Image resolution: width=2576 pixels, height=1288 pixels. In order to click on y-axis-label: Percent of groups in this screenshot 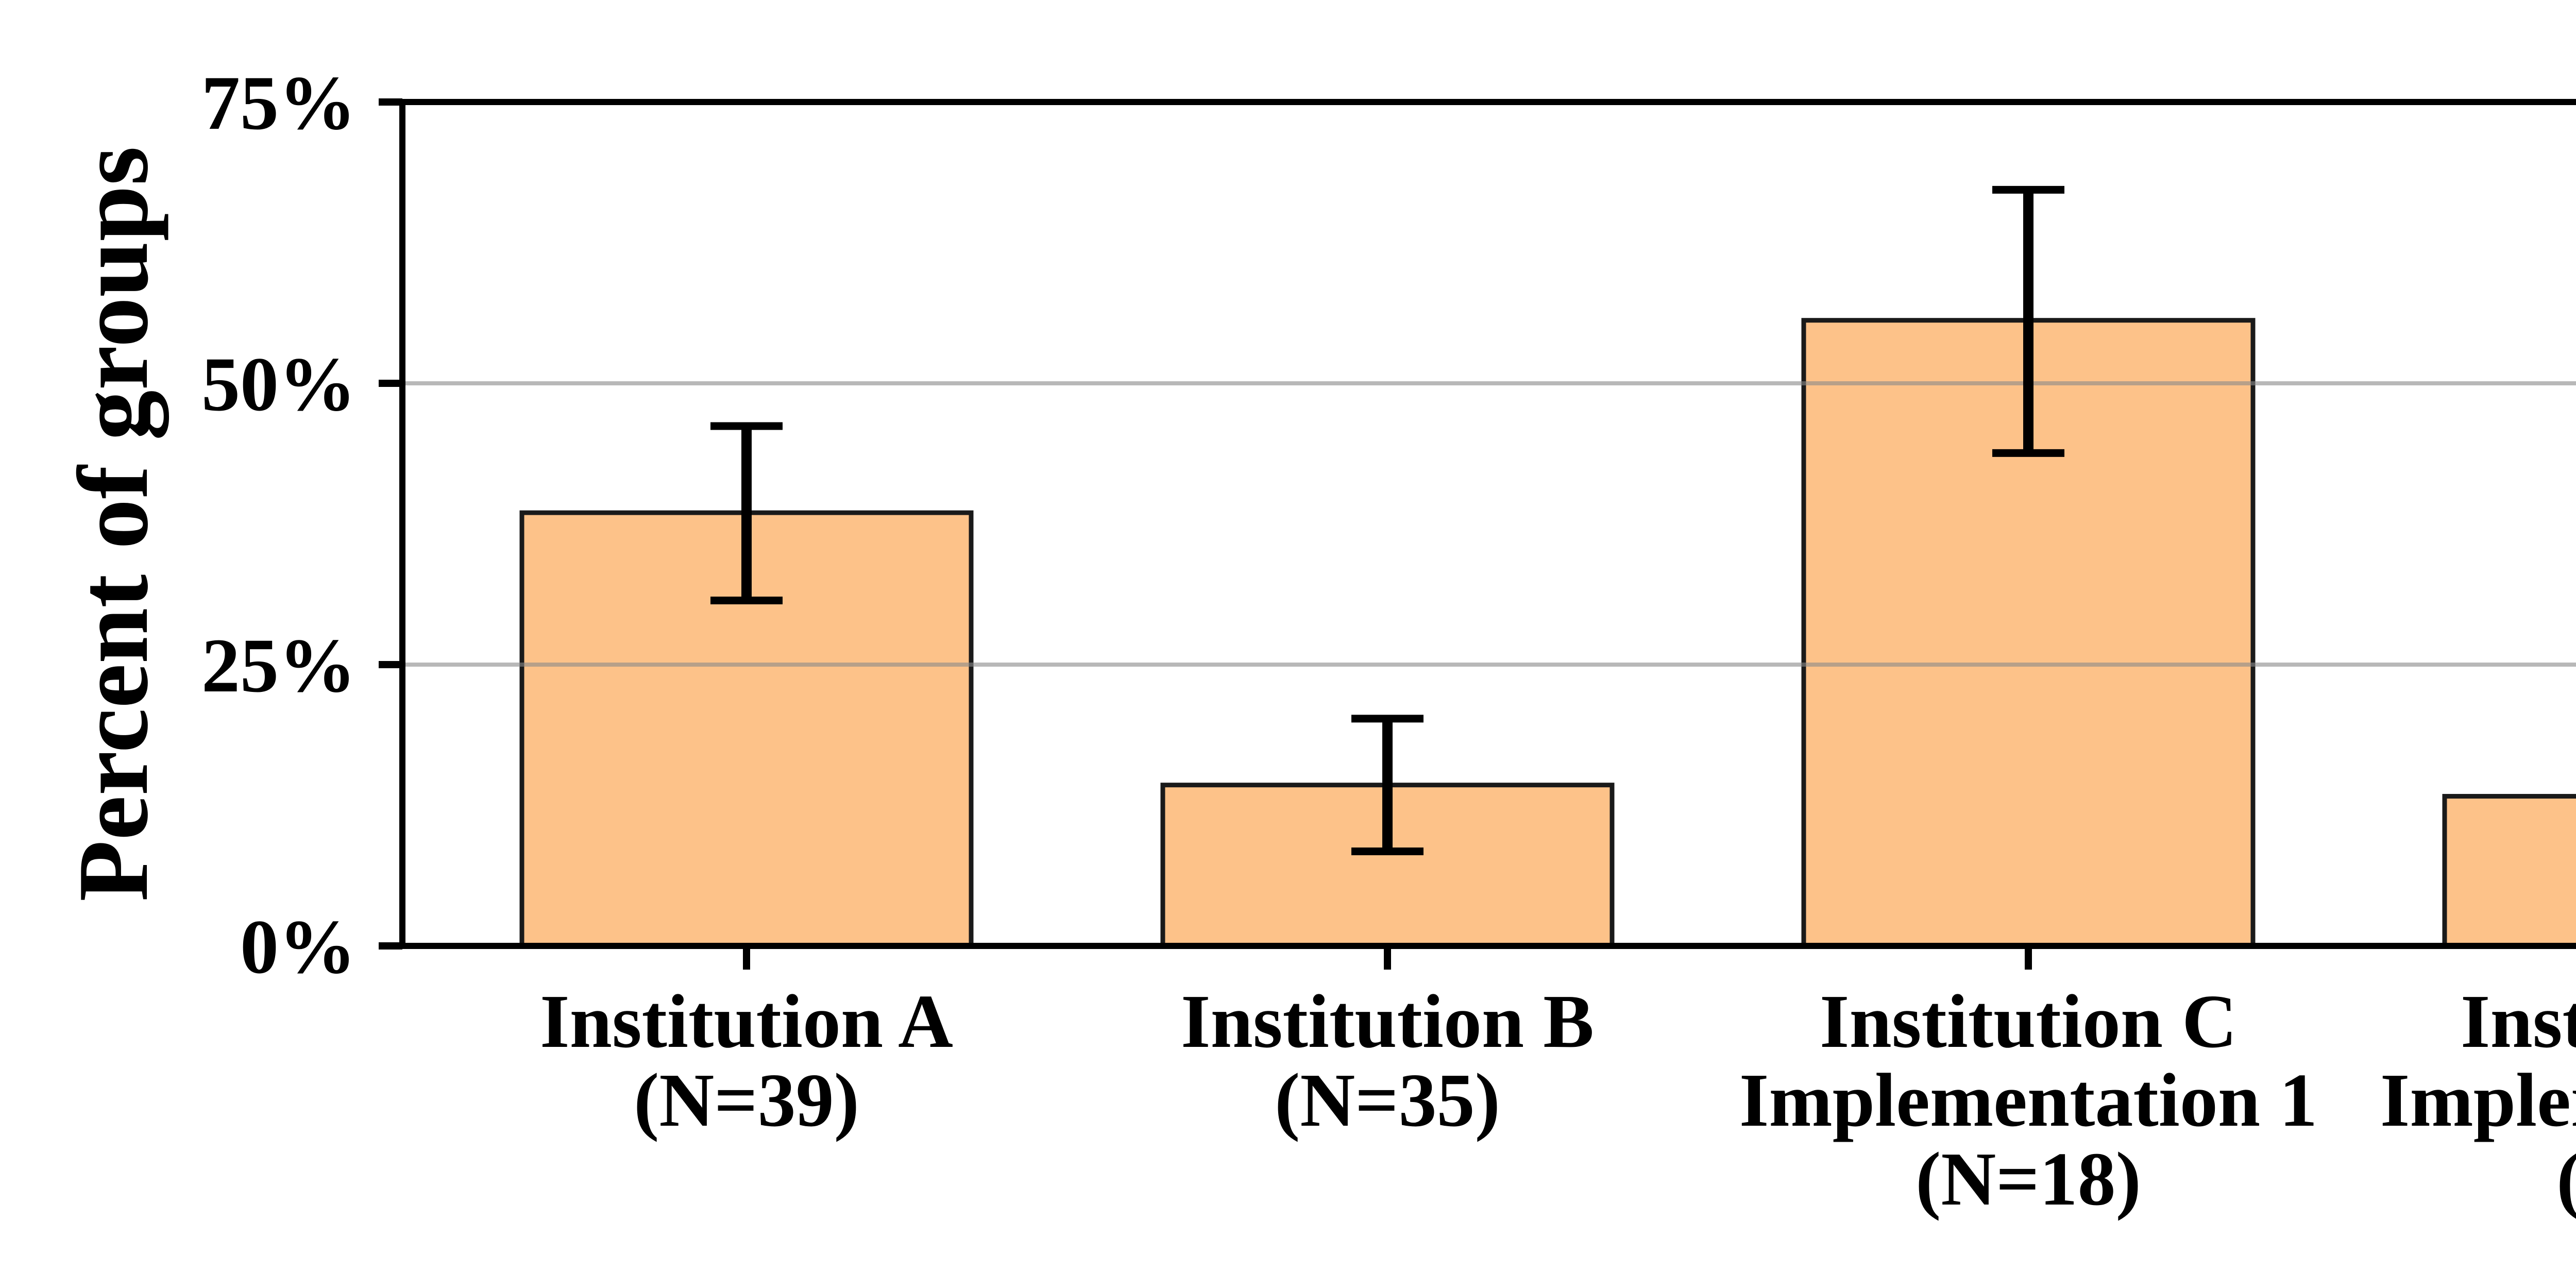, I will do `click(113, 524)`.